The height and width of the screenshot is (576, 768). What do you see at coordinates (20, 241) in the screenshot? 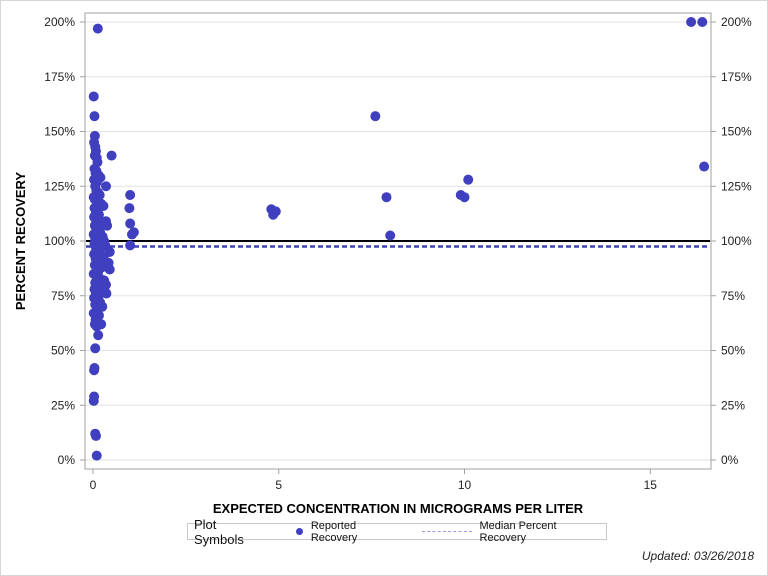
I see `y-axis-title: PERCENT RECOVERY` at bounding box center [20, 241].